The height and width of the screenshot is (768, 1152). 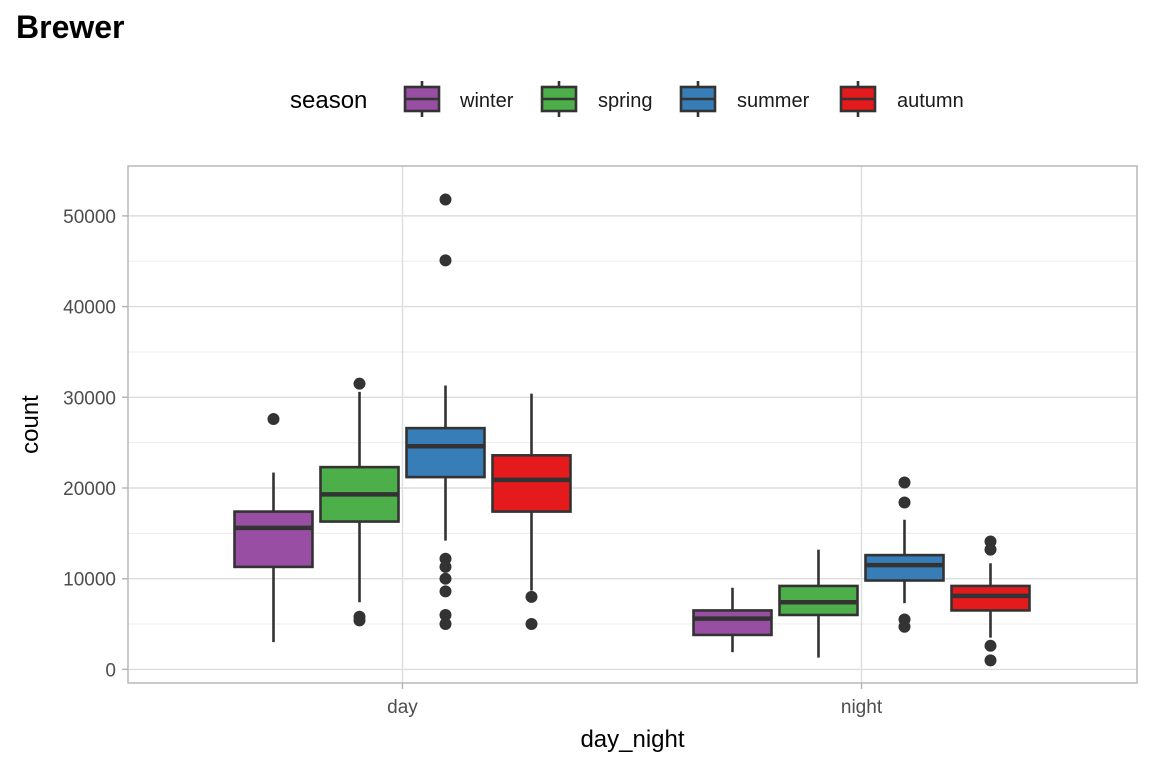 I want to click on legend-label: summer, so click(x=773, y=101).